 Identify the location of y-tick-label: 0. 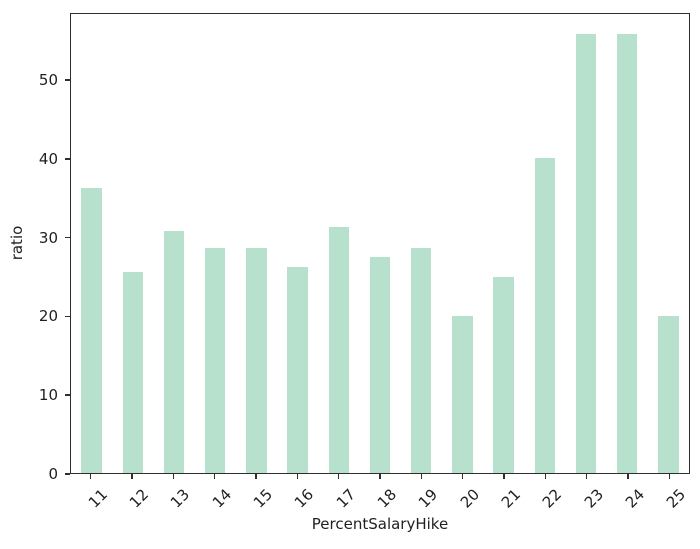
(53, 474).